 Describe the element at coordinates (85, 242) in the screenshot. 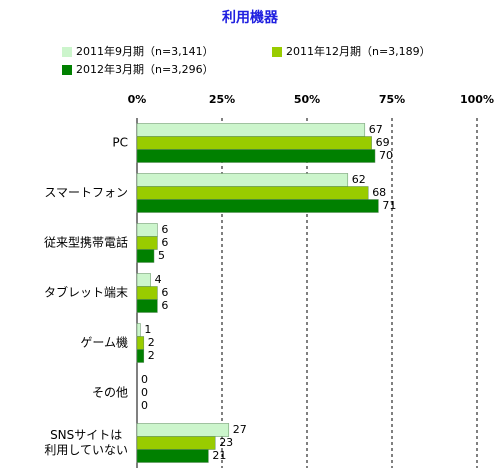

I see `y-tick-label: 従来型携帯電話` at that location.